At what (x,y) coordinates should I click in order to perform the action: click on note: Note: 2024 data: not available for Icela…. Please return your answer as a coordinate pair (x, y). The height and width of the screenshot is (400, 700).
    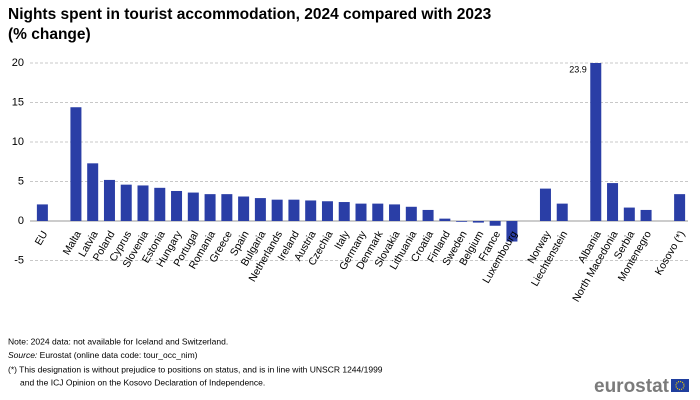
    Looking at the image, I should click on (118, 341).